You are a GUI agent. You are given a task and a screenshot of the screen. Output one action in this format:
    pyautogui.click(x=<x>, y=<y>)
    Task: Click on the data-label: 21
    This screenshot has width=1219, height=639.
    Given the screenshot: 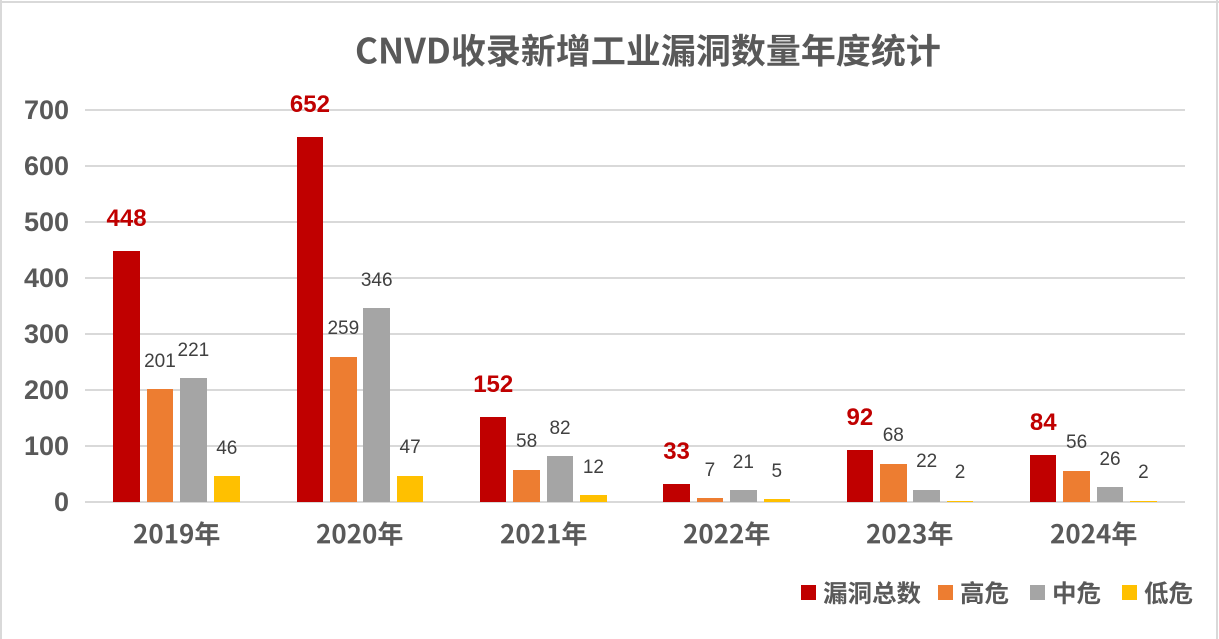 What is the action you would take?
    pyautogui.click(x=743, y=462)
    